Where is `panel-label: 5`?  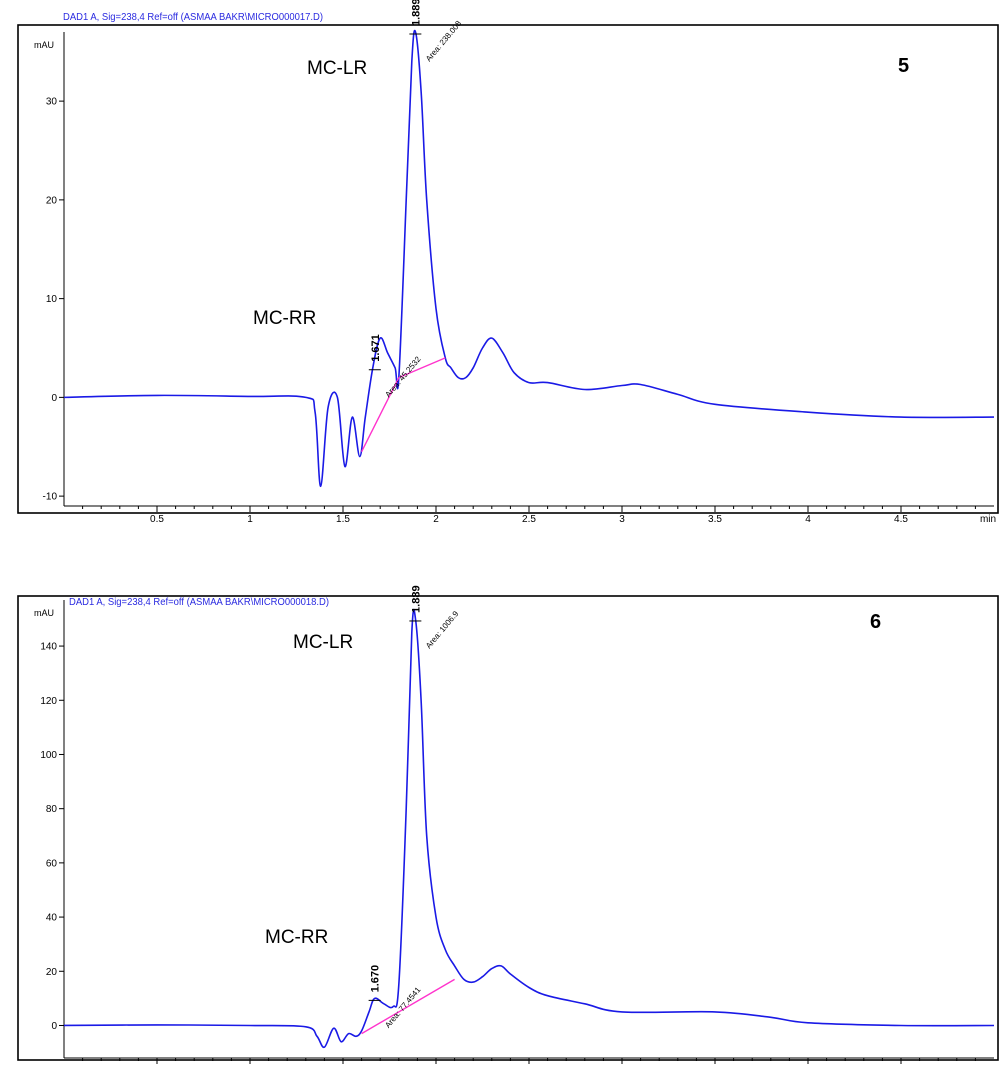 panel-label: 5 is located at coordinates (903, 66).